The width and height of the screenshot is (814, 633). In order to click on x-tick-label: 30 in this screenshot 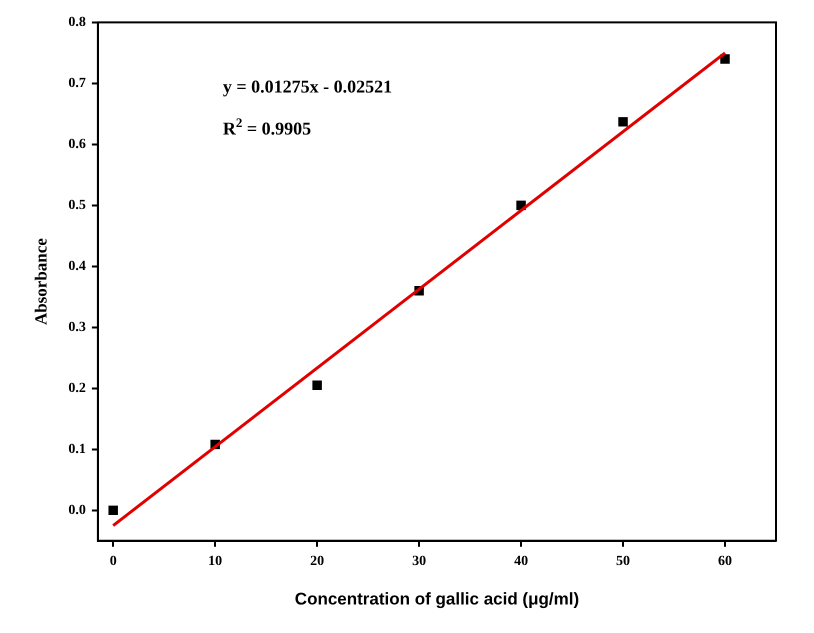, I will do `click(419, 561)`.